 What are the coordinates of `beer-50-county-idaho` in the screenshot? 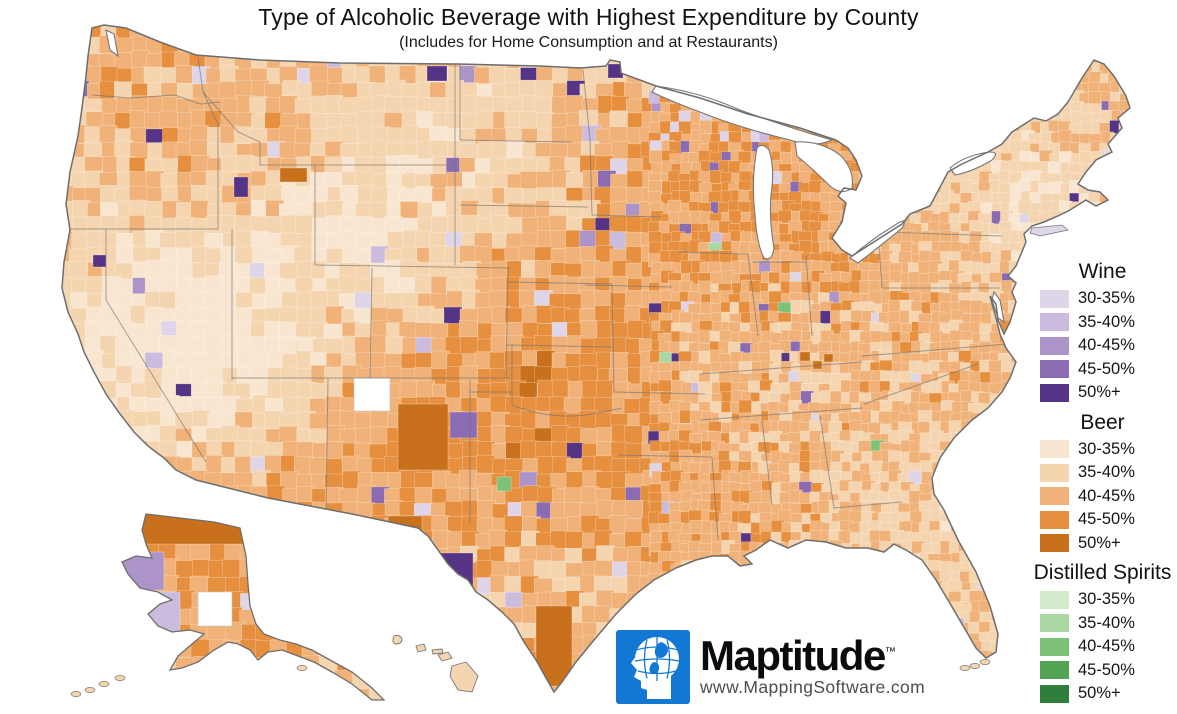 It's located at (293, 175).